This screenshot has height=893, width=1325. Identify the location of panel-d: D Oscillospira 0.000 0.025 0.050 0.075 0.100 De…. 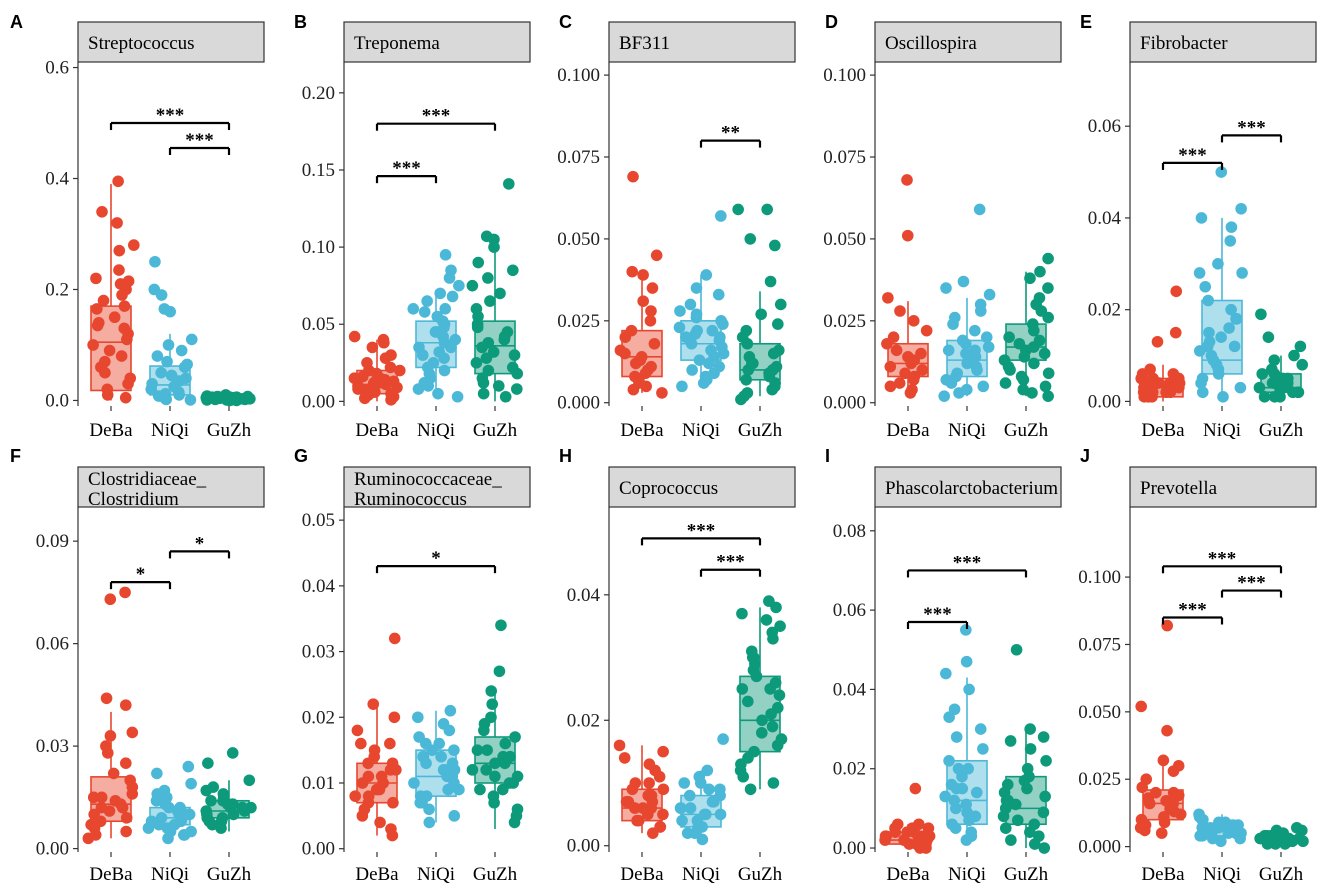
(942, 226).